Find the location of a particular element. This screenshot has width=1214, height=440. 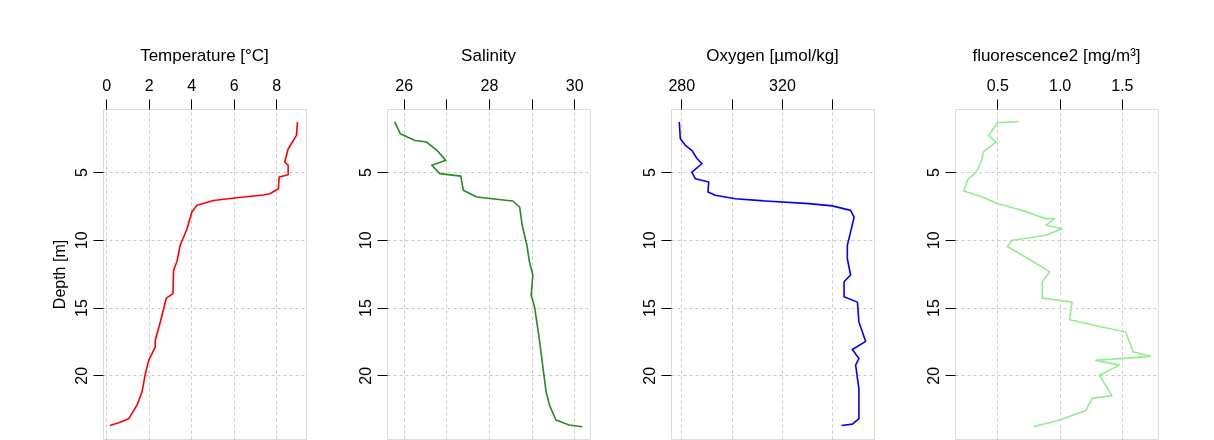

x-tick-label: 4 is located at coordinates (192, 85).